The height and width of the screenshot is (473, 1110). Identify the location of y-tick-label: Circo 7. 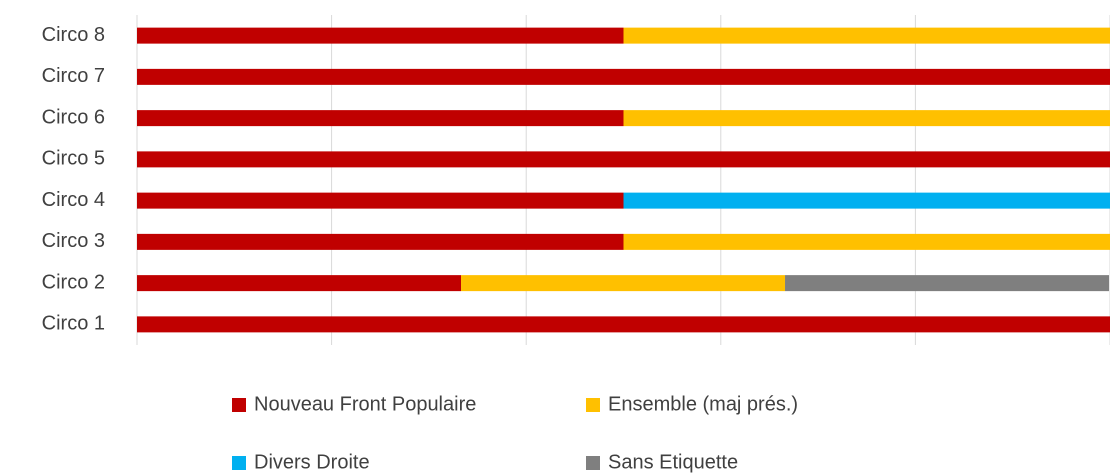
(73, 76).